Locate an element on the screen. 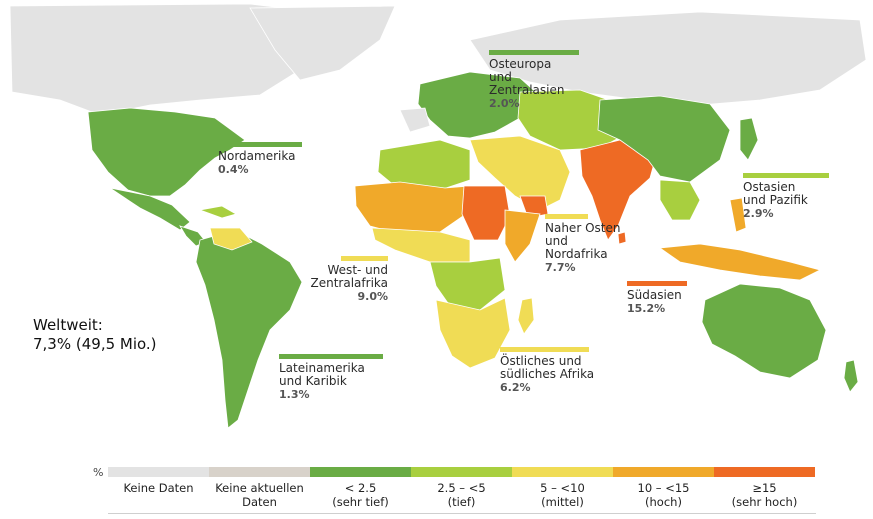 The width and height of the screenshot is (873, 519). region-oestliches-afrika: Östliches und südliches Afrika 6.2% is located at coordinates (547, 371).